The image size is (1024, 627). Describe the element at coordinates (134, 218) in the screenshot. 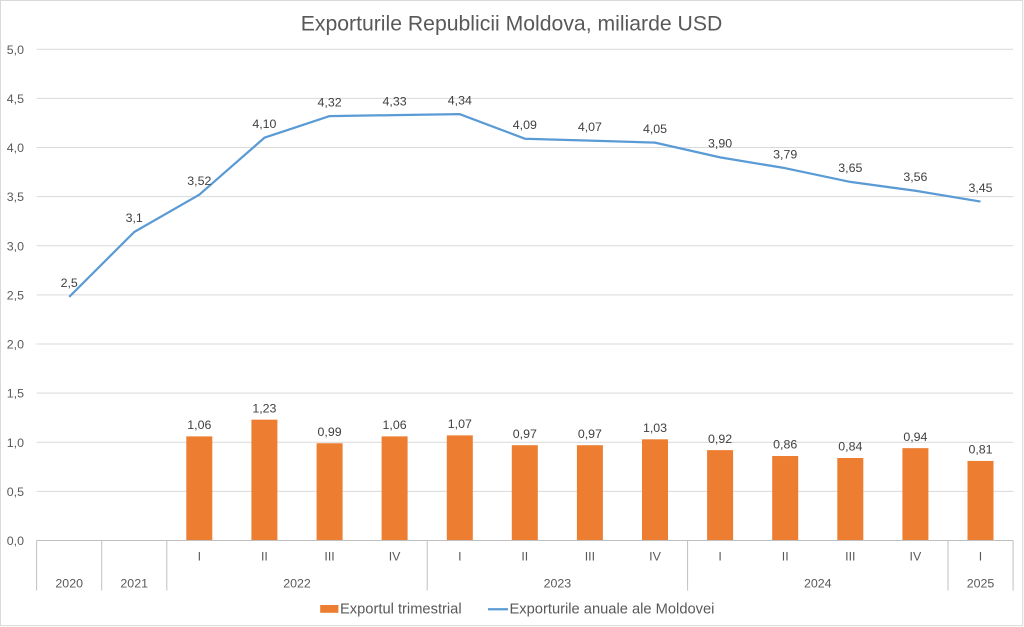

I see `svg-text: 3,1` at that location.